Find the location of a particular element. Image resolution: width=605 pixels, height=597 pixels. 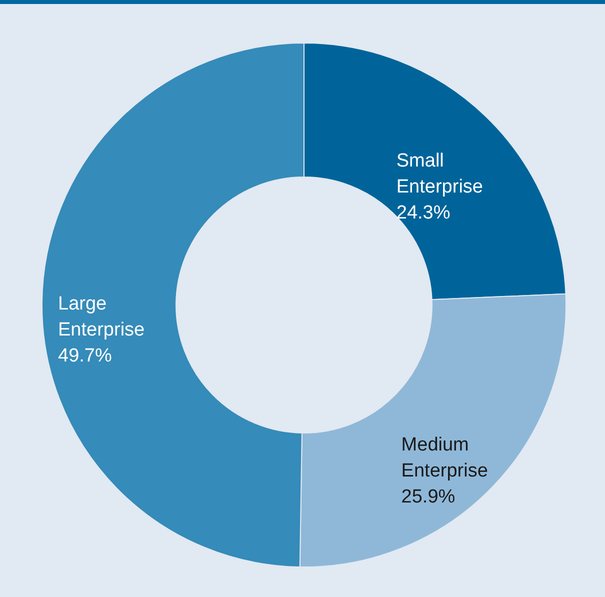

slice-label: Small Enterprise is located at coordinates (439, 174).